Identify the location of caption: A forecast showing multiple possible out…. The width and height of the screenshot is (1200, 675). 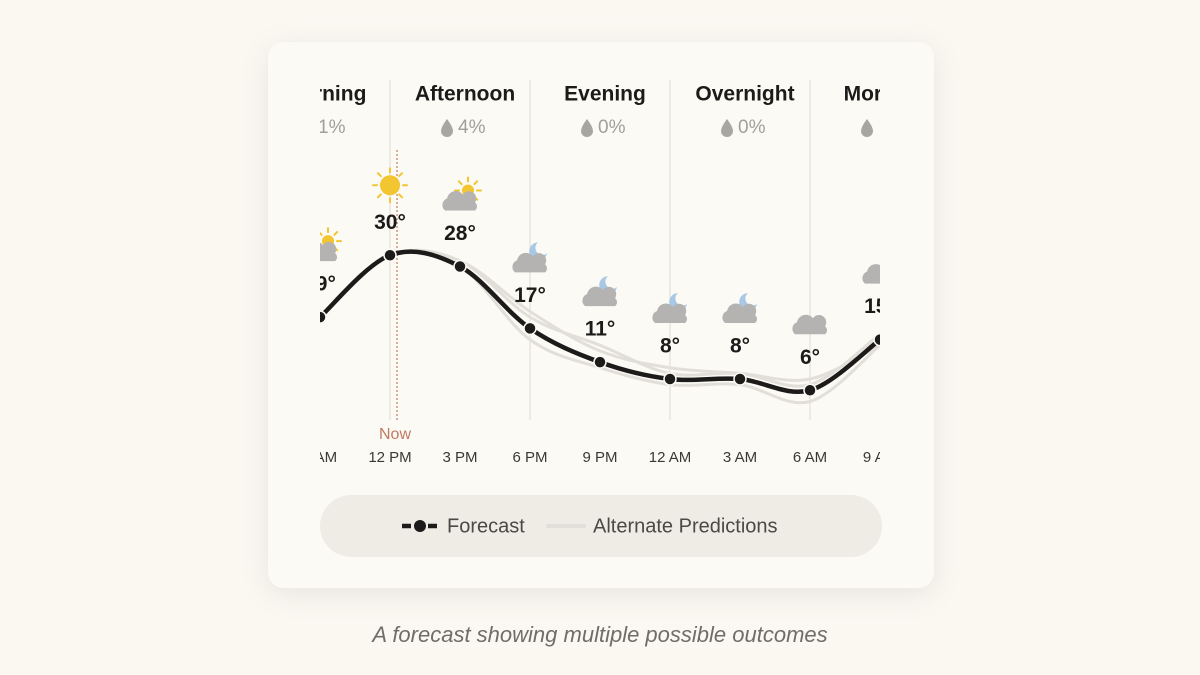
(598, 634).